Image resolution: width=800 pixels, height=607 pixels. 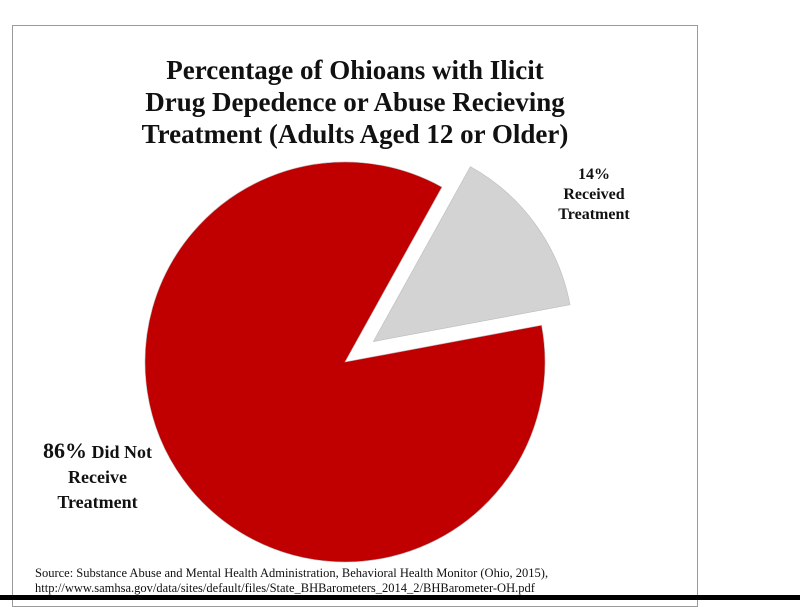 What do you see at coordinates (64, 450) in the screenshot?
I see `value-label: 86%` at bounding box center [64, 450].